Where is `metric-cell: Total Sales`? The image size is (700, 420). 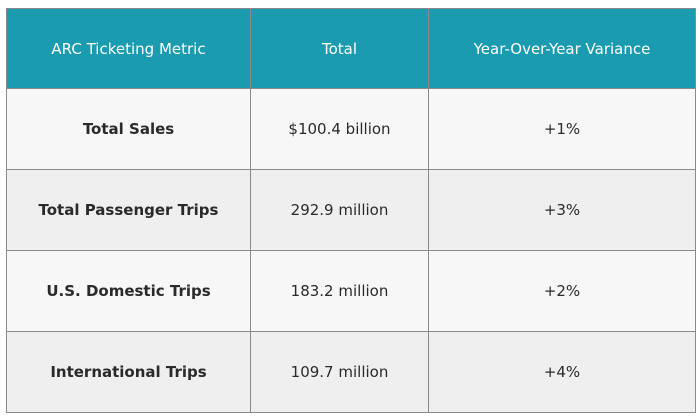 metric-cell: Total Sales is located at coordinates (128, 129).